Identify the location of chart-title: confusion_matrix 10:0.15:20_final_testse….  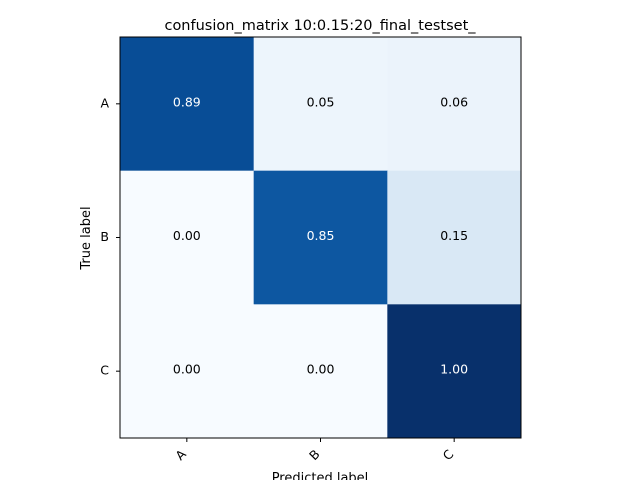
(320, 26).